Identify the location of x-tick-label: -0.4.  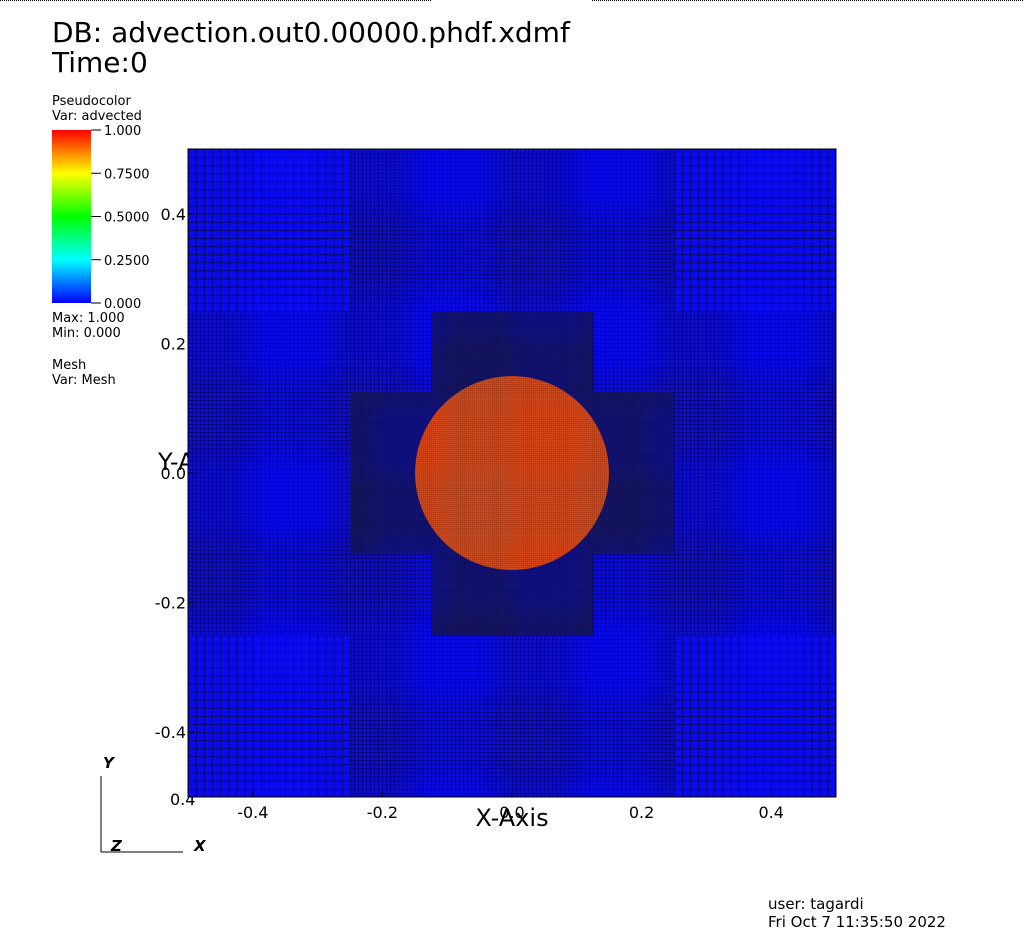
(252, 812).